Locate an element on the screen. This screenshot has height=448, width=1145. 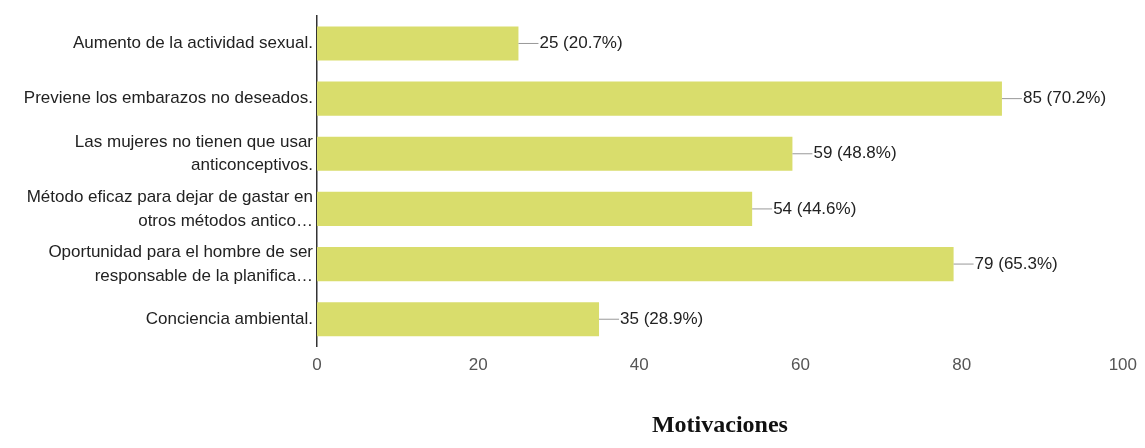
y-tick-label: Previene los embarazos no deseados. is located at coordinates (168, 98).